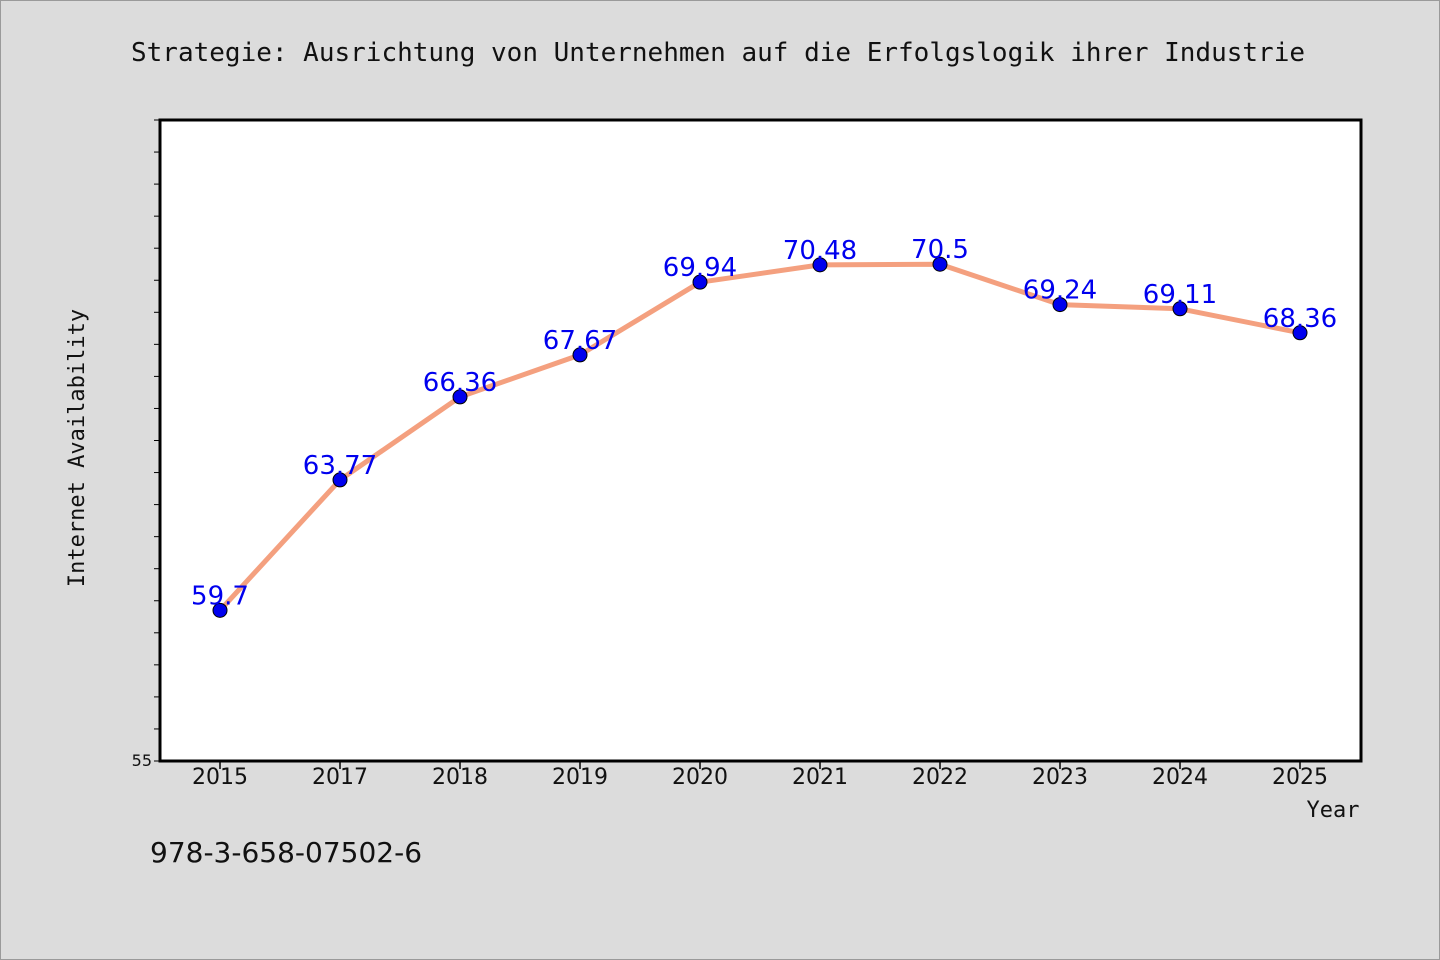 The width and height of the screenshot is (1440, 960). Describe the element at coordinates (220, 777) in the screenshot. I see `x-tick-label: 2015` at that location.